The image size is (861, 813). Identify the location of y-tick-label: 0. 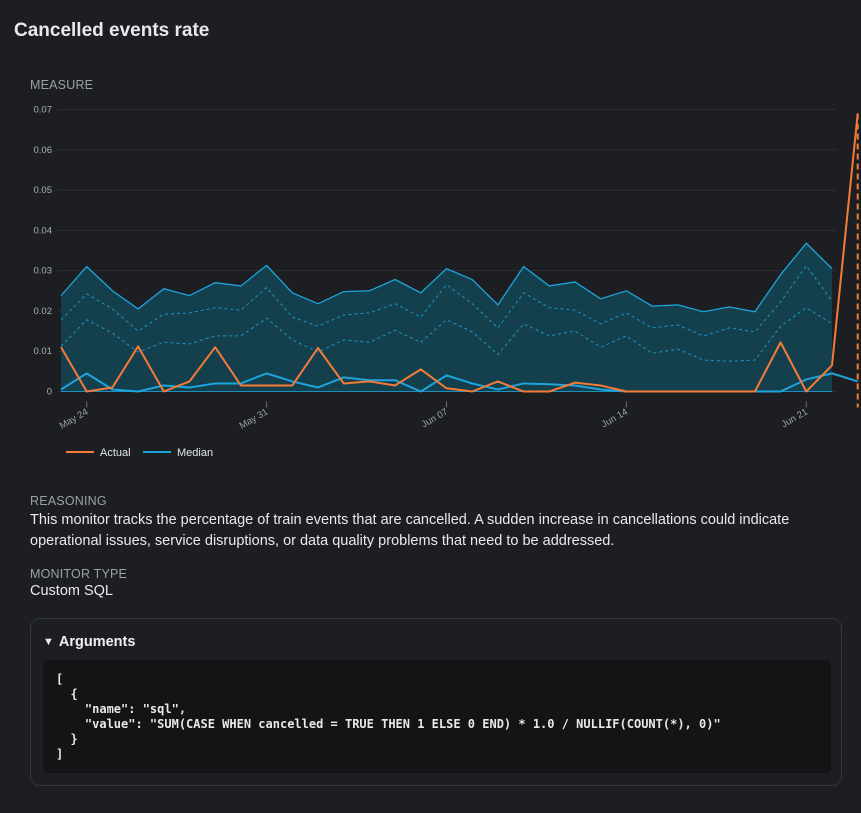
(49, 392).